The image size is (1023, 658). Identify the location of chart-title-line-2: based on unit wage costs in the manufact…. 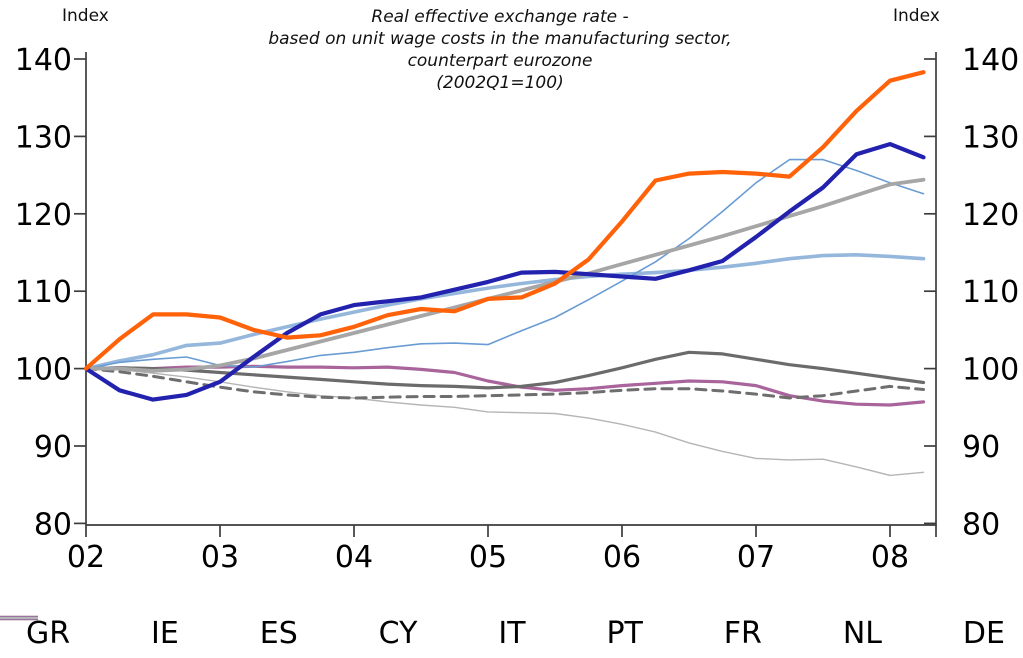
(500, 39).